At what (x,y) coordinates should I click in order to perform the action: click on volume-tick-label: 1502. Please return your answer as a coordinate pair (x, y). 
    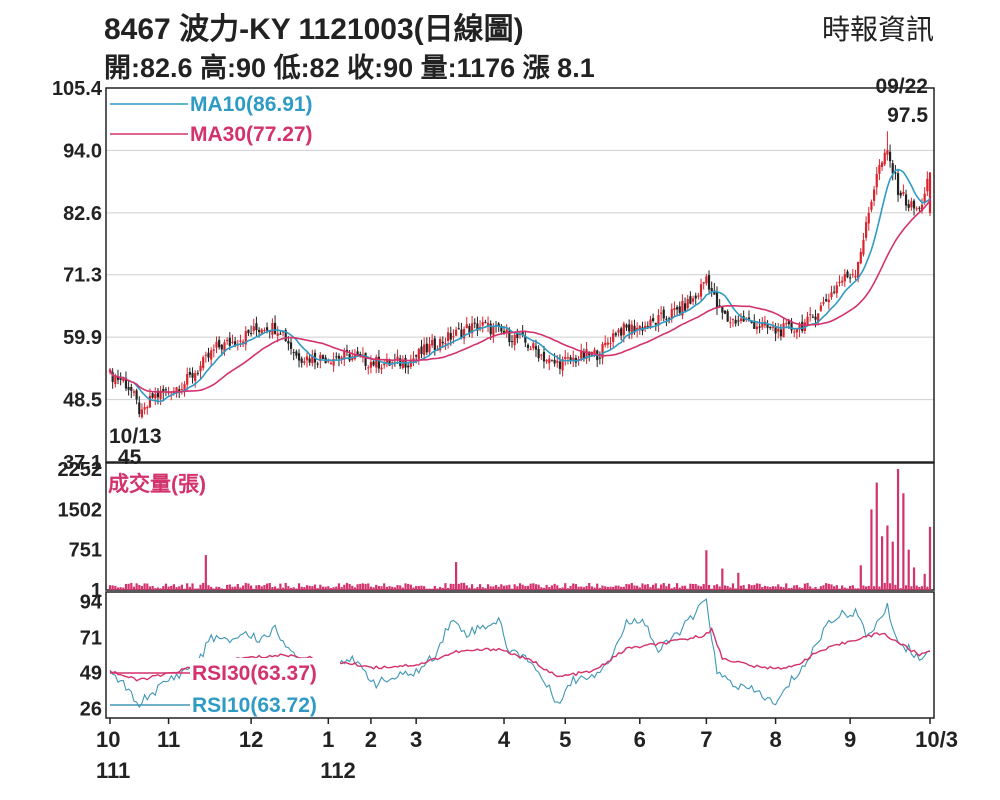
    Looking at the image, I should click on (80, 510).